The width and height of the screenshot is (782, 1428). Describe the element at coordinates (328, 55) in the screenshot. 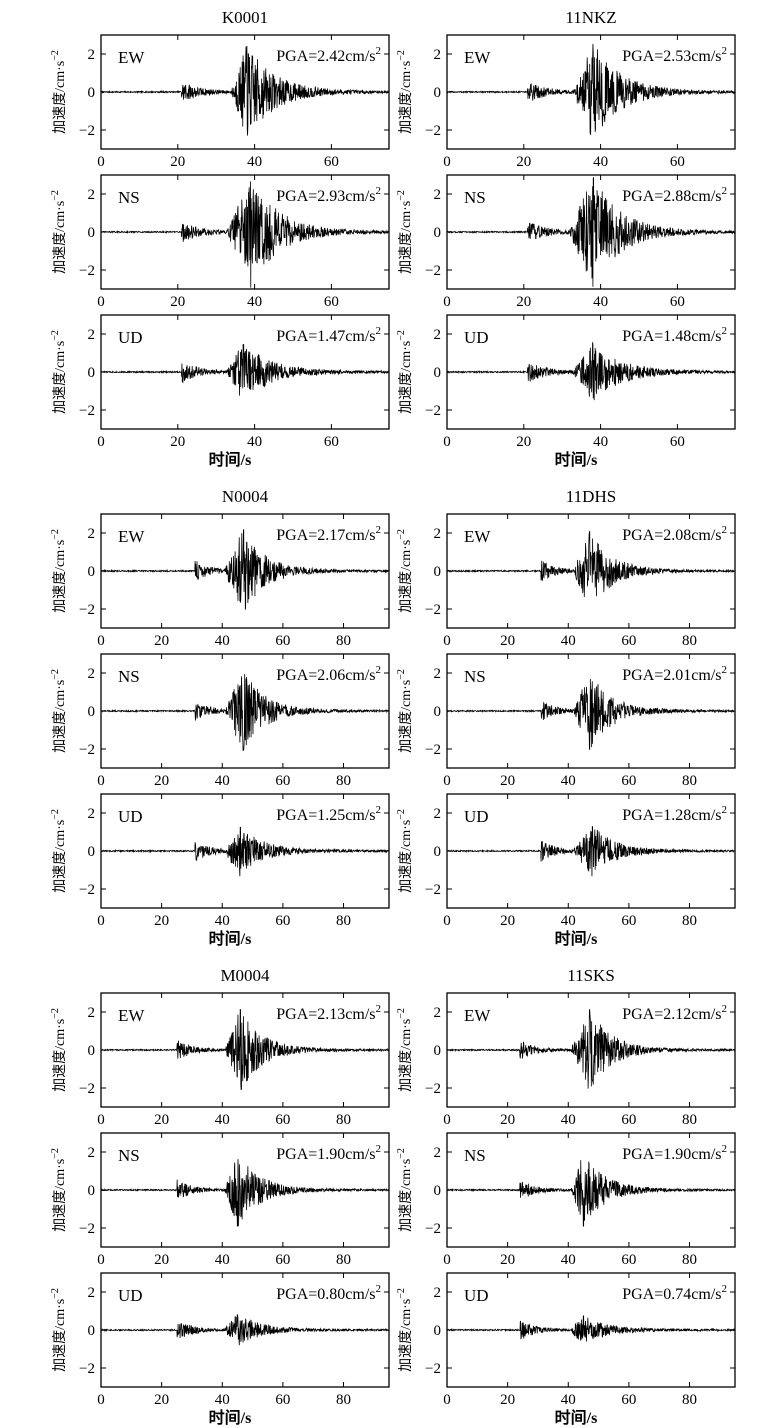

I see `pga-label: PGA=2.42cm/s2` at that location.